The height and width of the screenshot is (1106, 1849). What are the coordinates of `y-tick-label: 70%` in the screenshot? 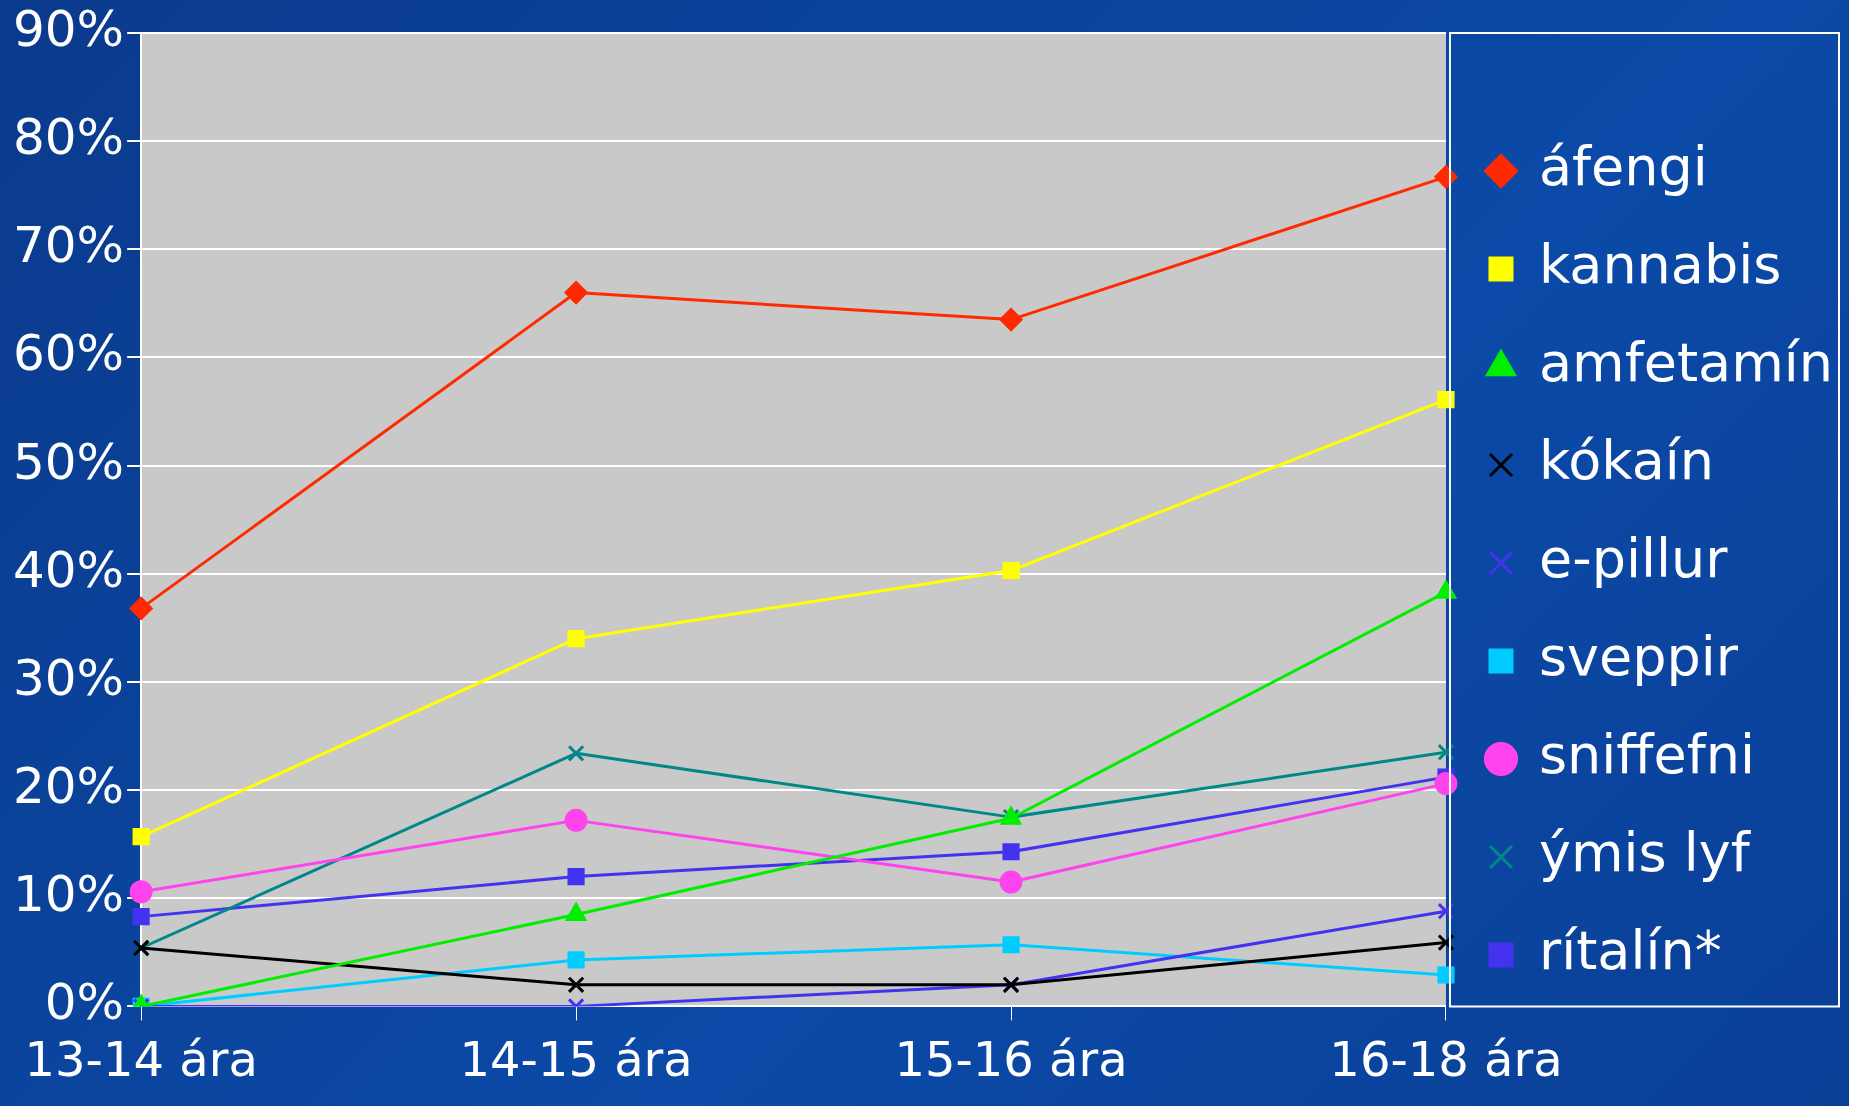 It's located at (68, 245).